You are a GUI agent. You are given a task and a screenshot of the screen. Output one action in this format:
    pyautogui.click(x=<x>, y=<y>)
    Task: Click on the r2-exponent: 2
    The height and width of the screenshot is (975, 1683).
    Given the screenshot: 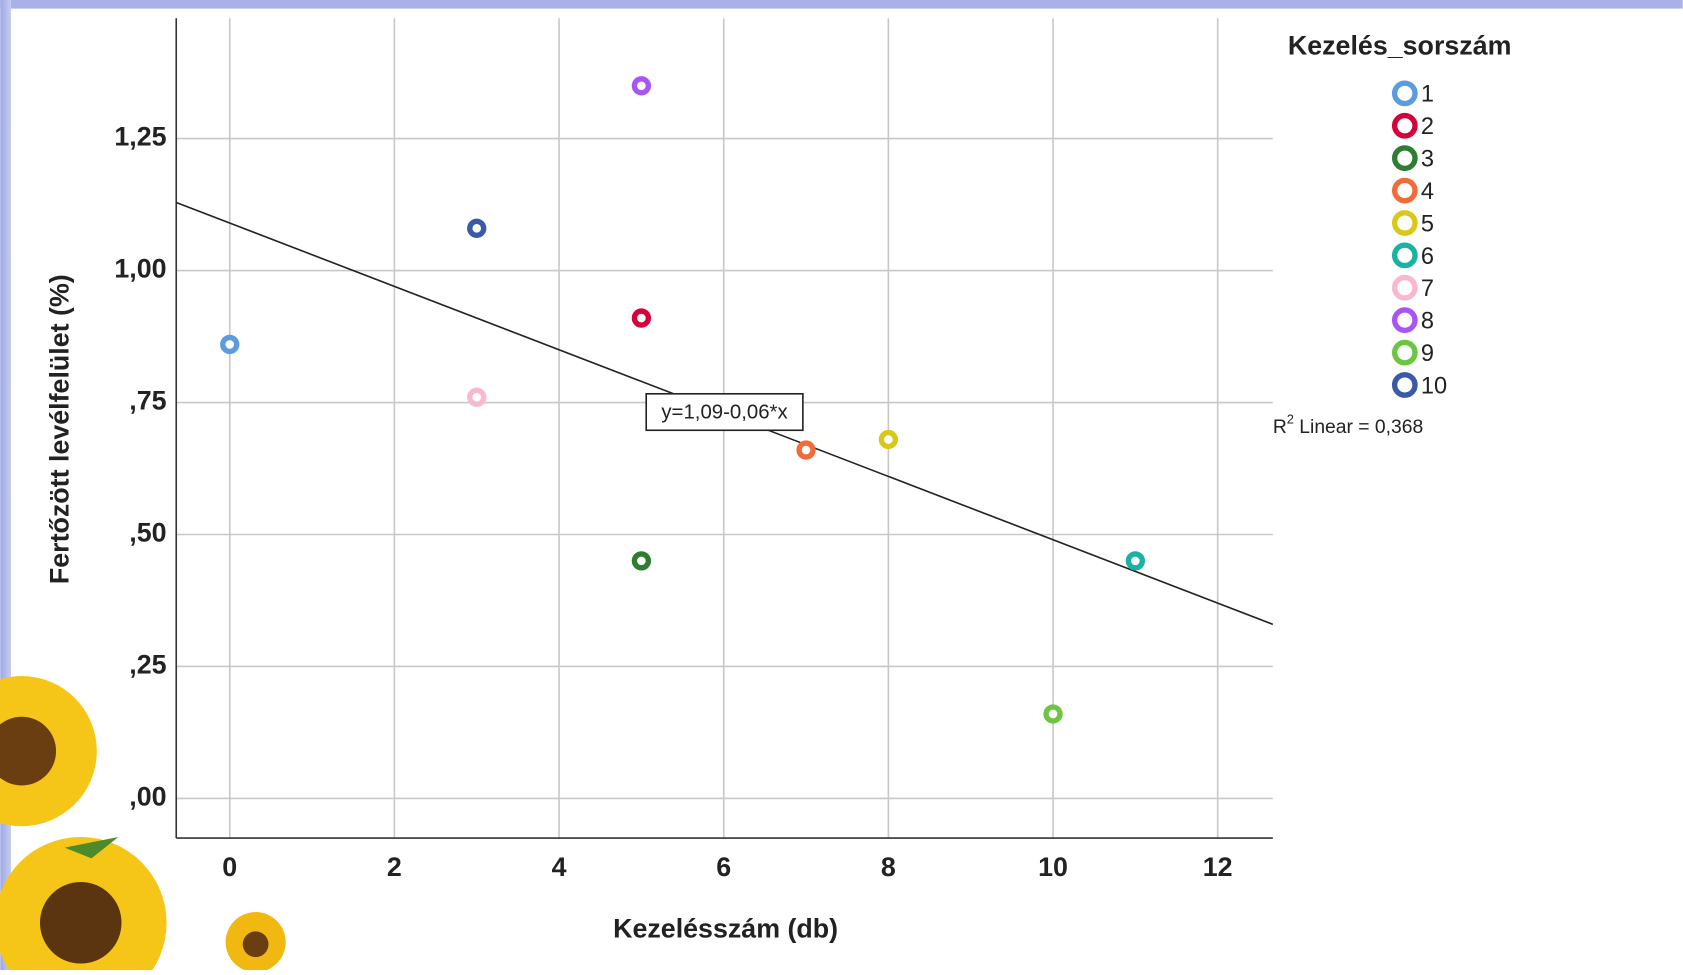 What is the action you would take?
    pyautogui.click(x=1290, y=419)
    